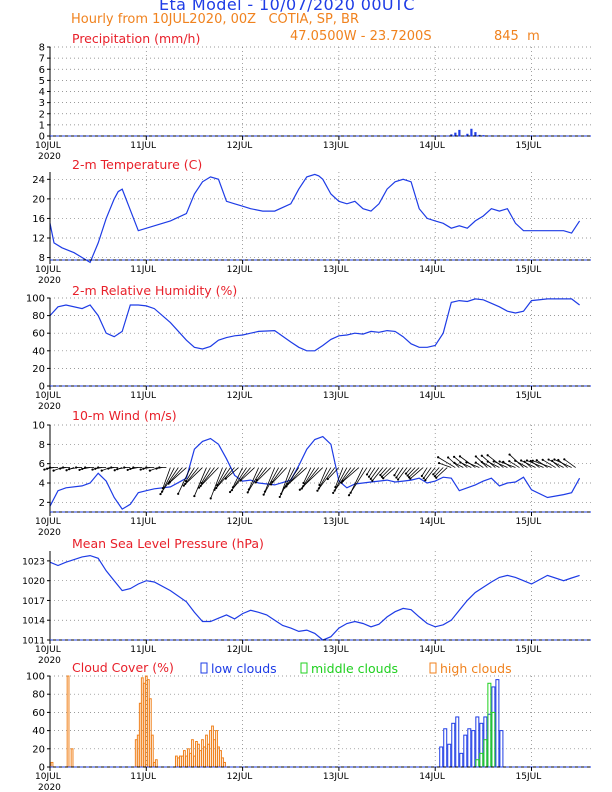 This screenshot has height=792, width=612. Describe the element at coordinates (42, 59) in the screenshot. I see `y-tick-label: 7` at that location.